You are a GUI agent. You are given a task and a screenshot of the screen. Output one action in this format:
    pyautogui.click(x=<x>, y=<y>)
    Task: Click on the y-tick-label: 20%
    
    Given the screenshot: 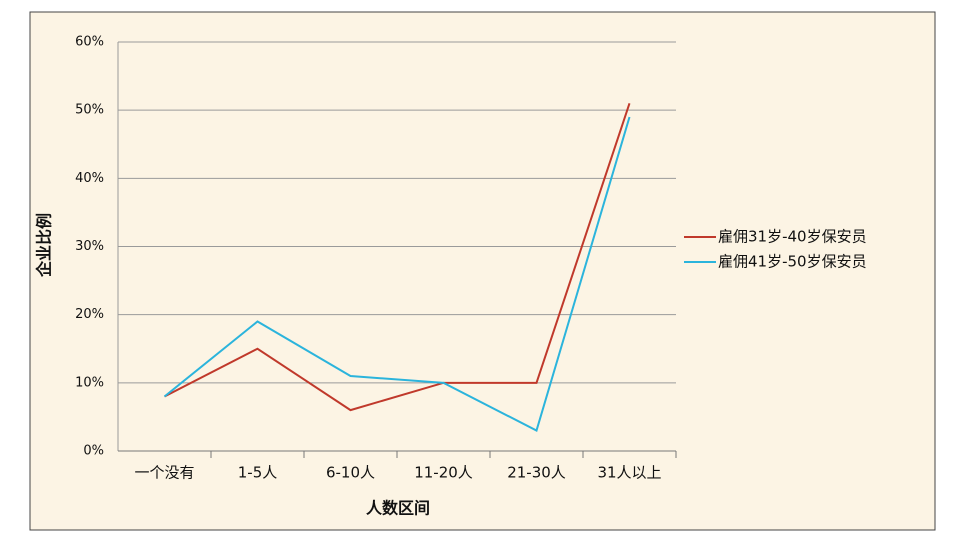 What is the action you would take?
    pyautogui.click(x=89, y=314)
    